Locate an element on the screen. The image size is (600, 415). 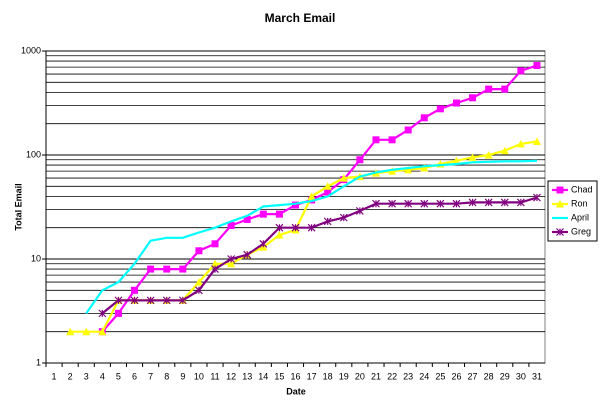
x-tick-label: 5 is located at coordinates (118, 376).